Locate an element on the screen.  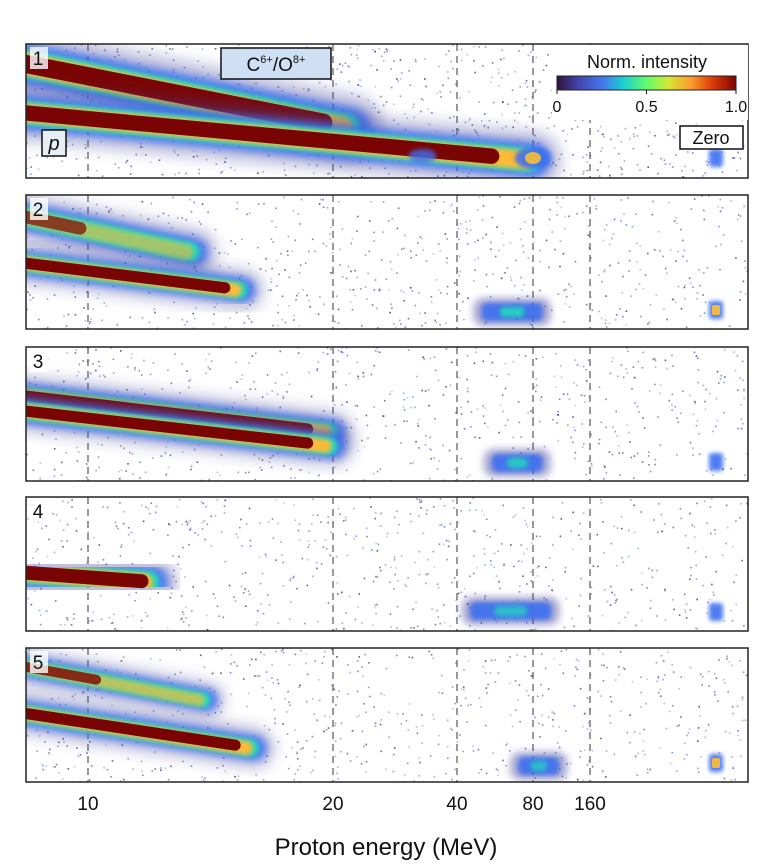
panel-1-zero-spot is located at coordinates (716, 158).